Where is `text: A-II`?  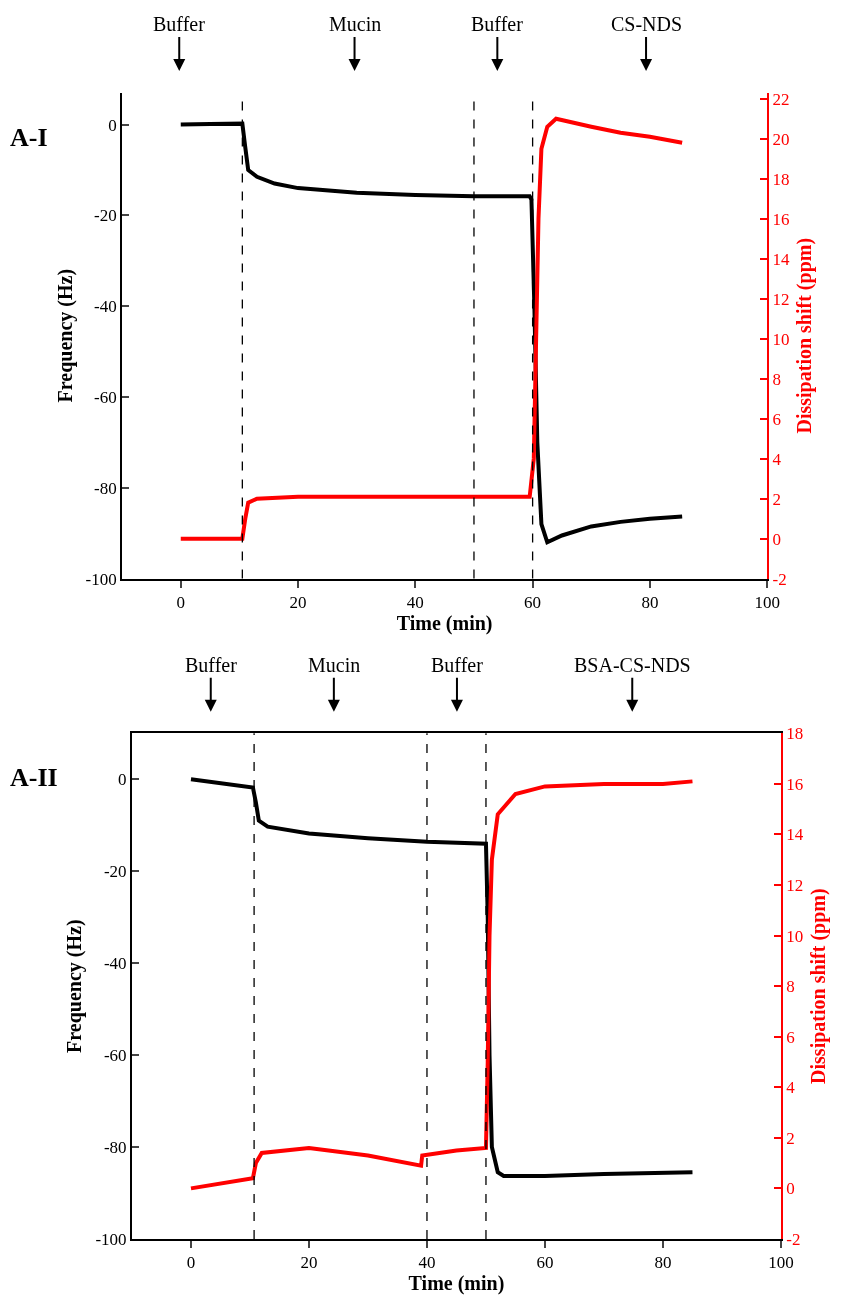 text: A-II is located at coordinates (34, 777).